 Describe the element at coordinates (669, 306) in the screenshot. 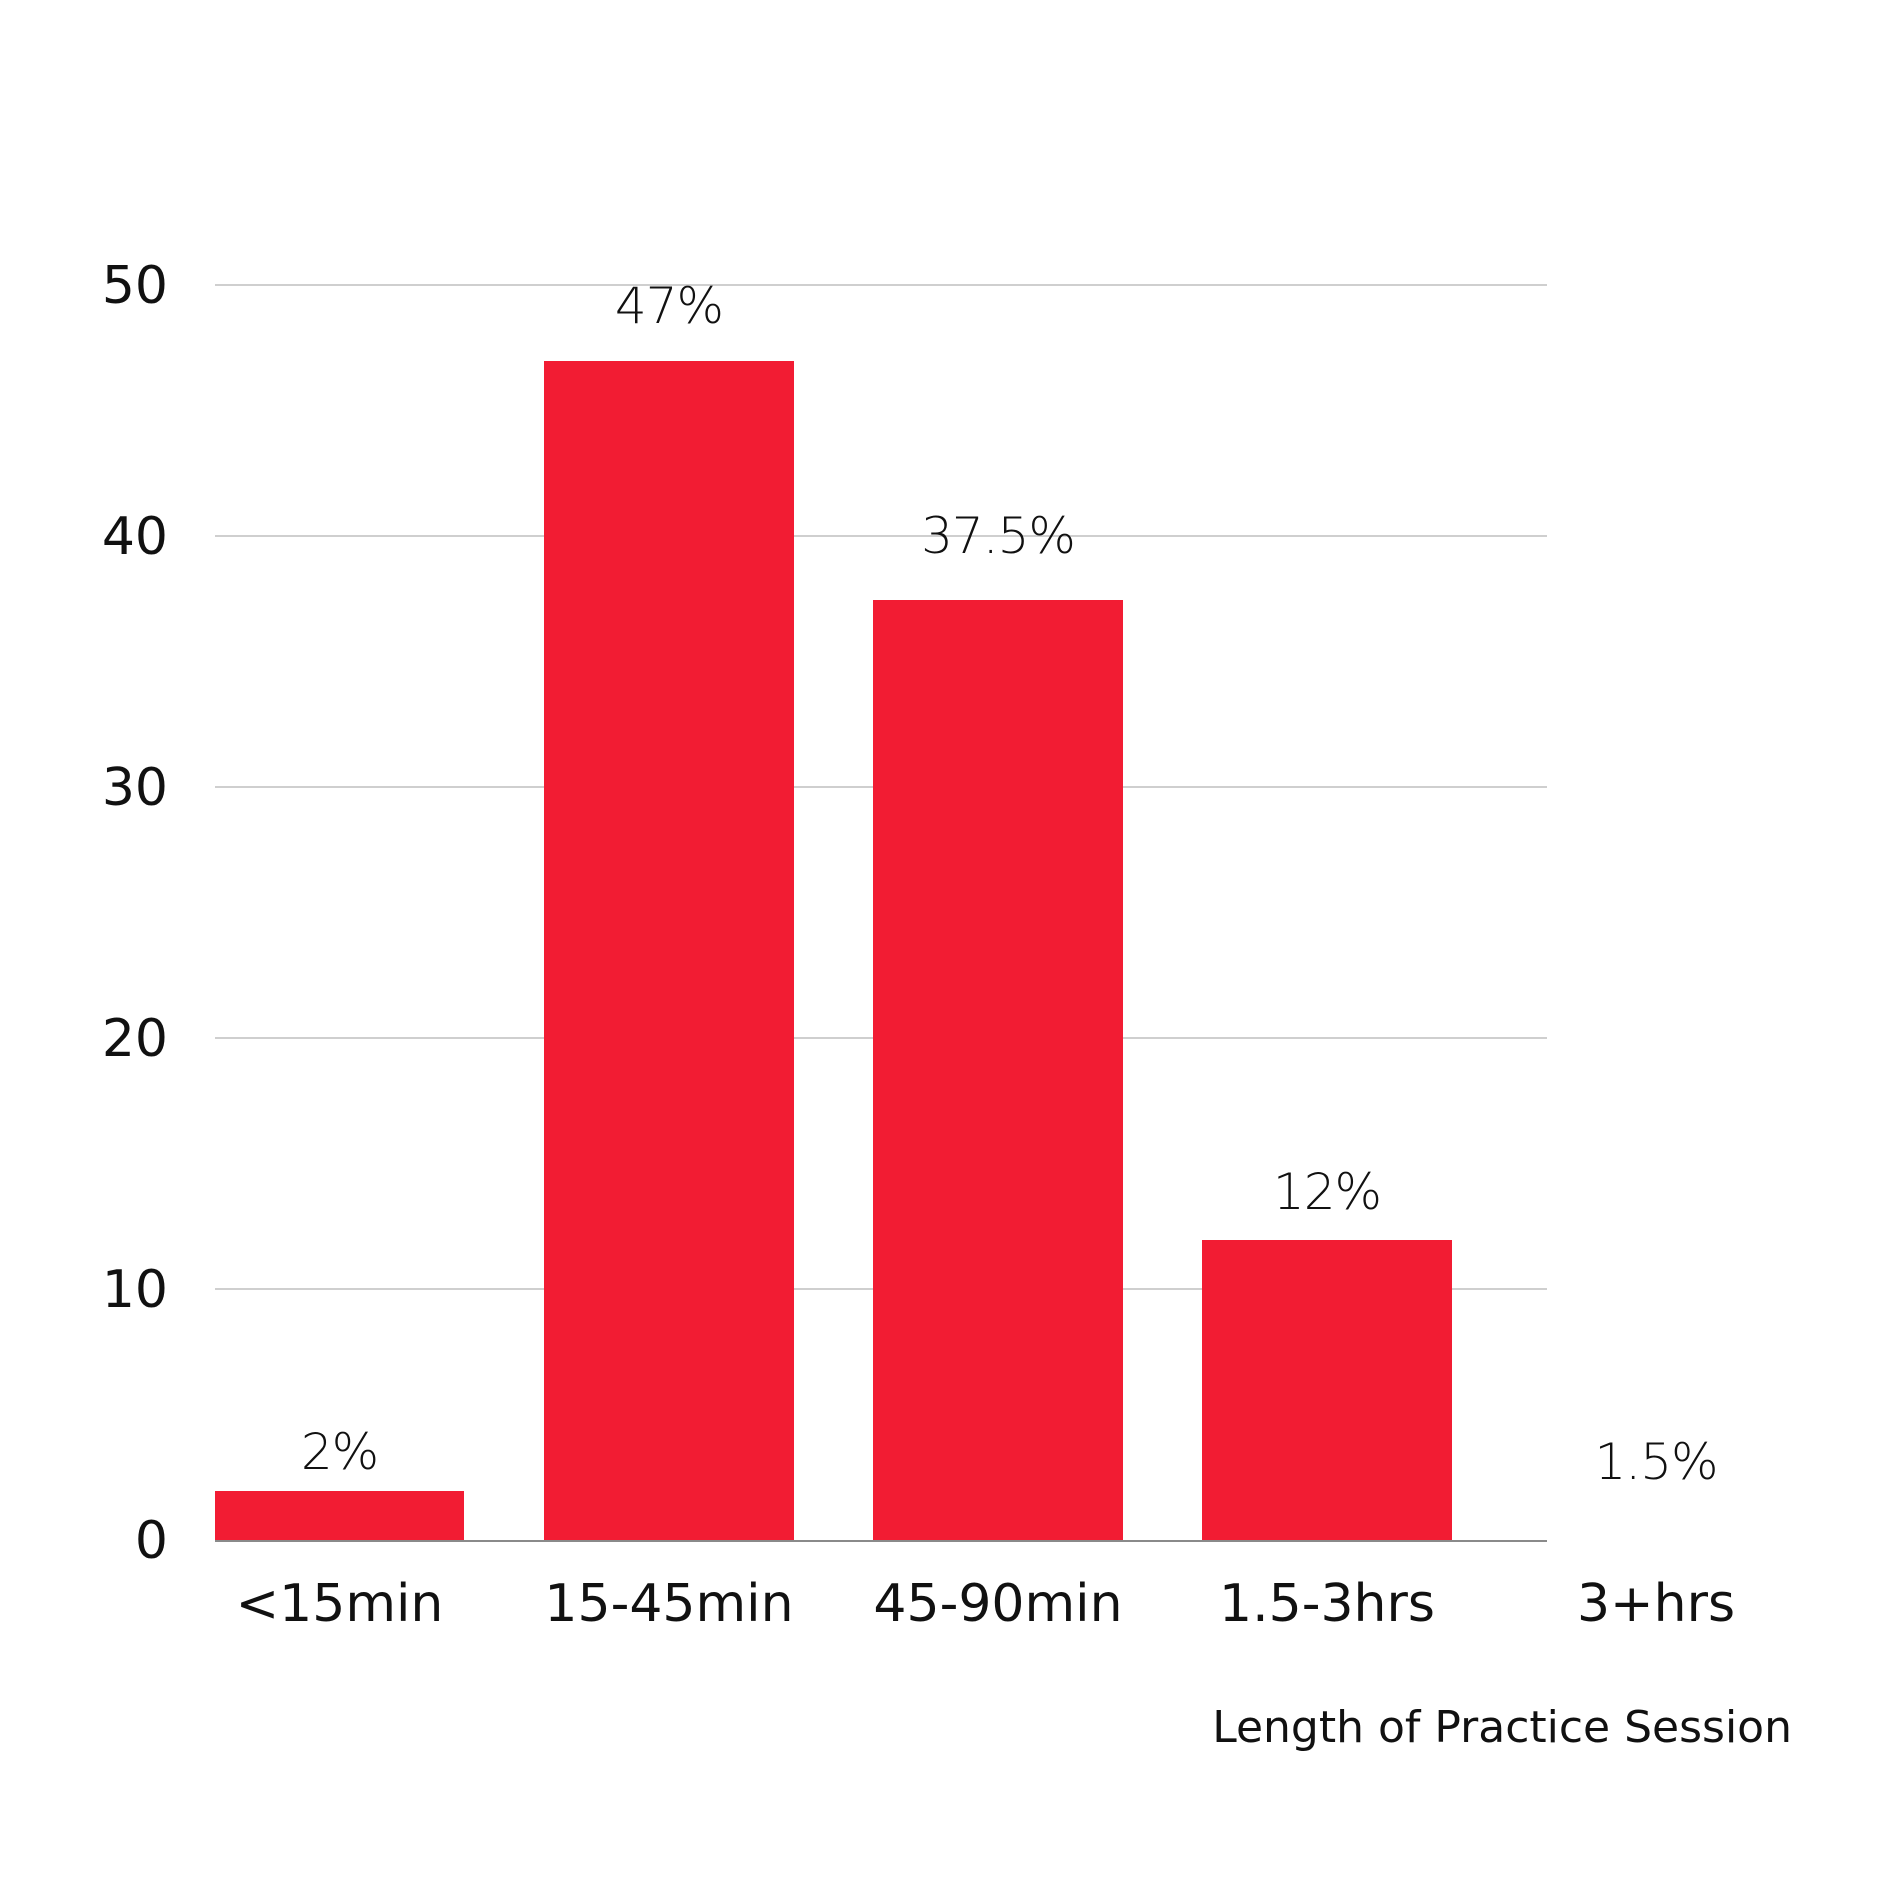

I see `data-label: 47%` at that location.